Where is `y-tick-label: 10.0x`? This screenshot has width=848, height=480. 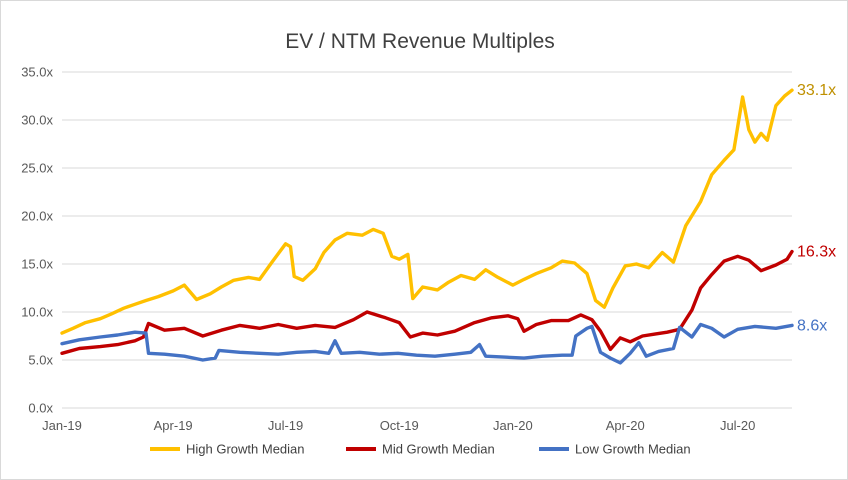
y-tick-label: 10.0x is located at coordinates (37, 312).